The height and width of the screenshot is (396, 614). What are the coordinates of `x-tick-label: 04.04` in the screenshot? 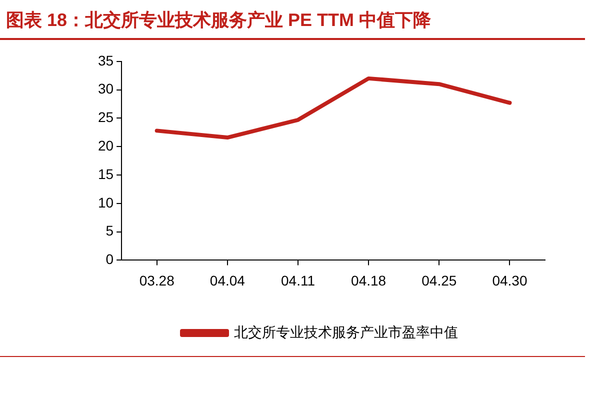 It's located at (228, 280).